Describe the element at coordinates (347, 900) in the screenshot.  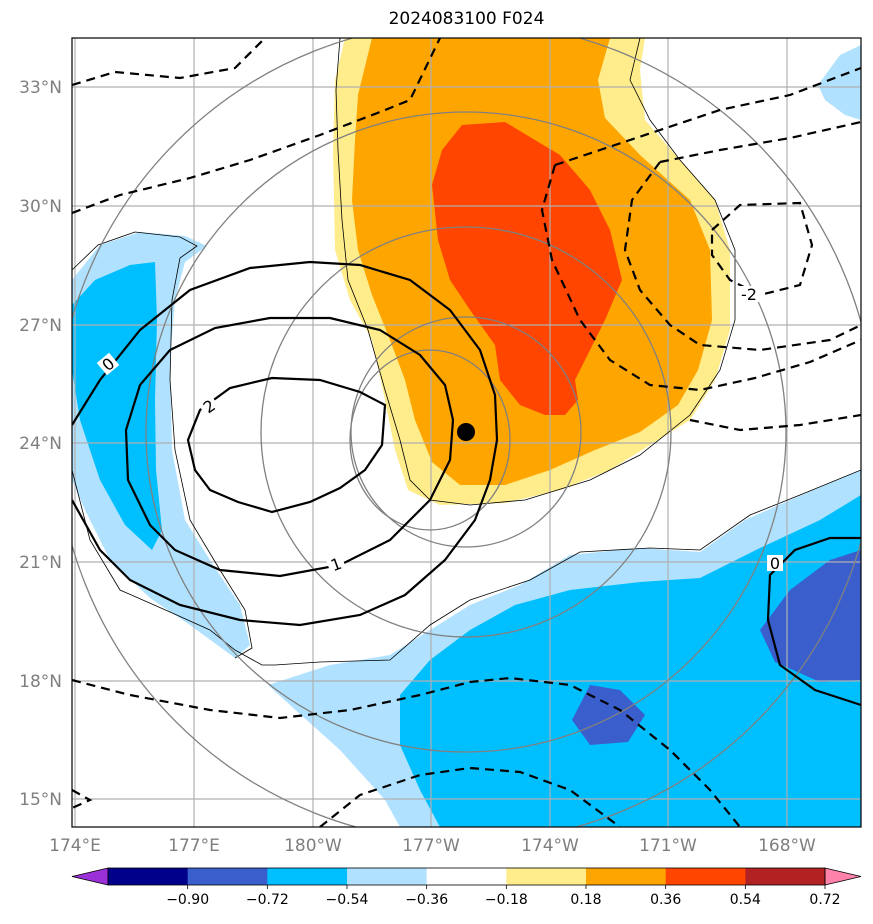
I see `colorbar-tick-label: −0.54` at that location.